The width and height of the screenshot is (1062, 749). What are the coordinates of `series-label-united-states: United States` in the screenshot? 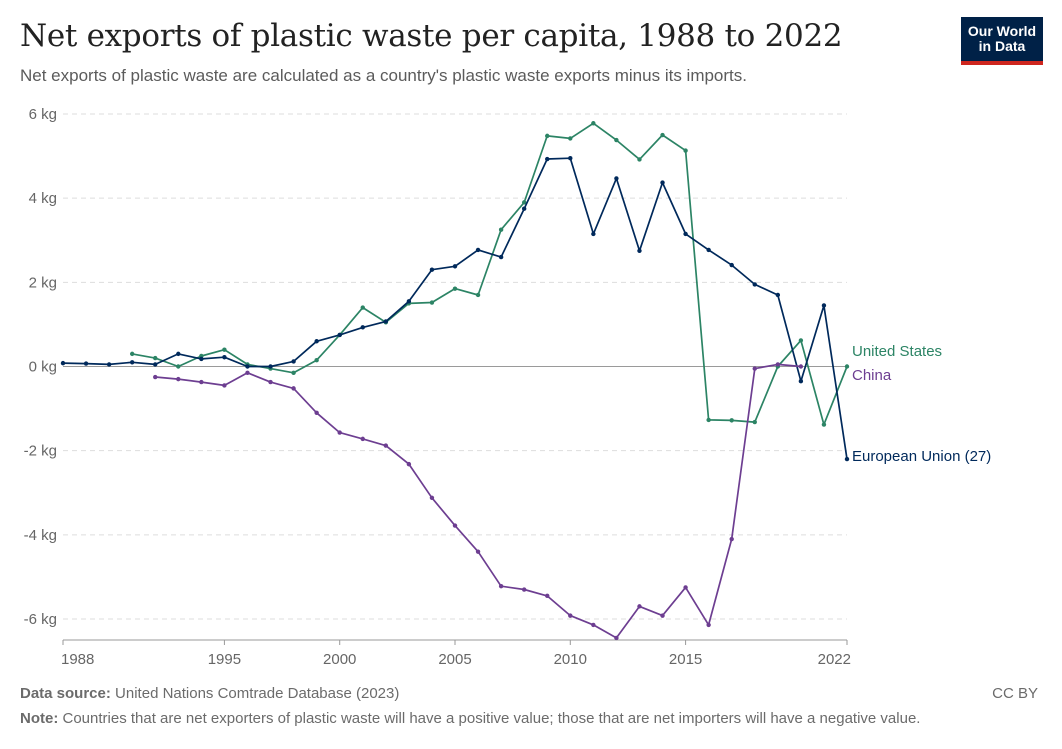 It's located at (897, 351).